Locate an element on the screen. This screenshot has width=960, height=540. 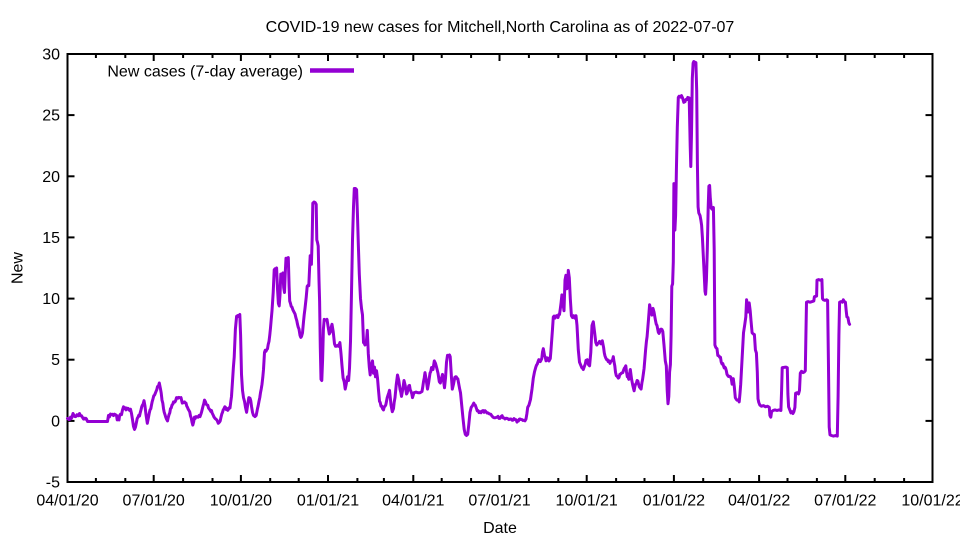
svg-text: 10/01/21 is located at coordinates (587, 501).